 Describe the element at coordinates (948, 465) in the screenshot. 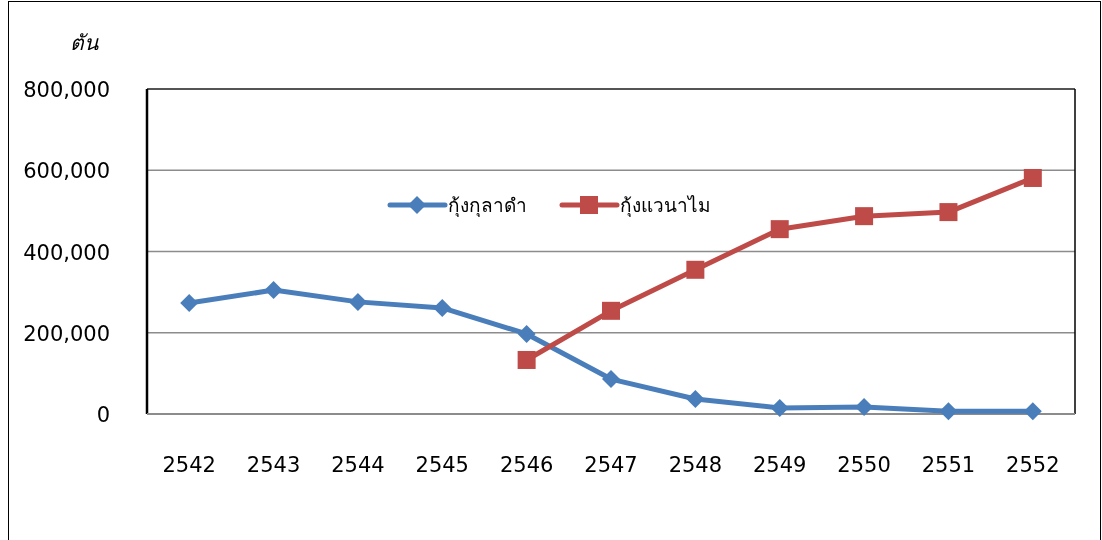

I see `x-tick-label: 2551` at that location.